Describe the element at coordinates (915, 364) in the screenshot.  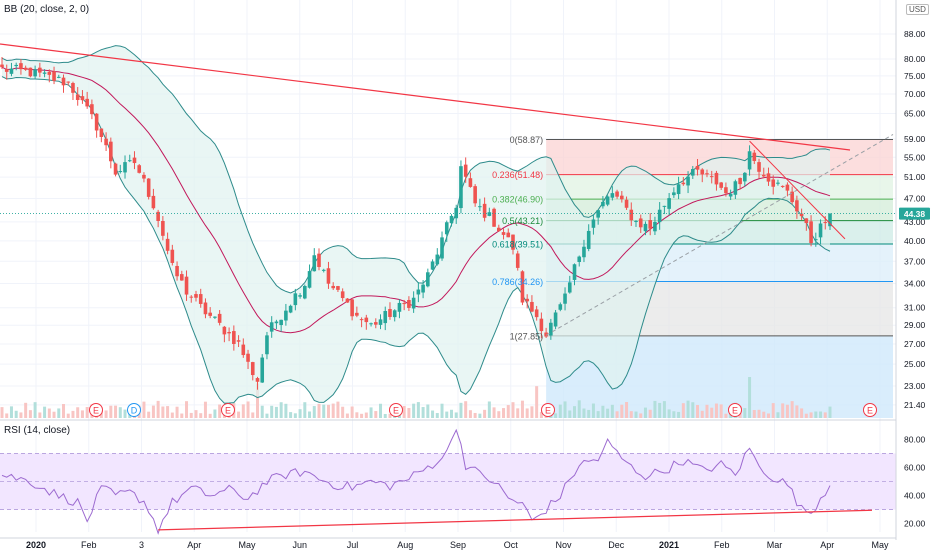
I see `price-tick-label: 25.00` at that location.